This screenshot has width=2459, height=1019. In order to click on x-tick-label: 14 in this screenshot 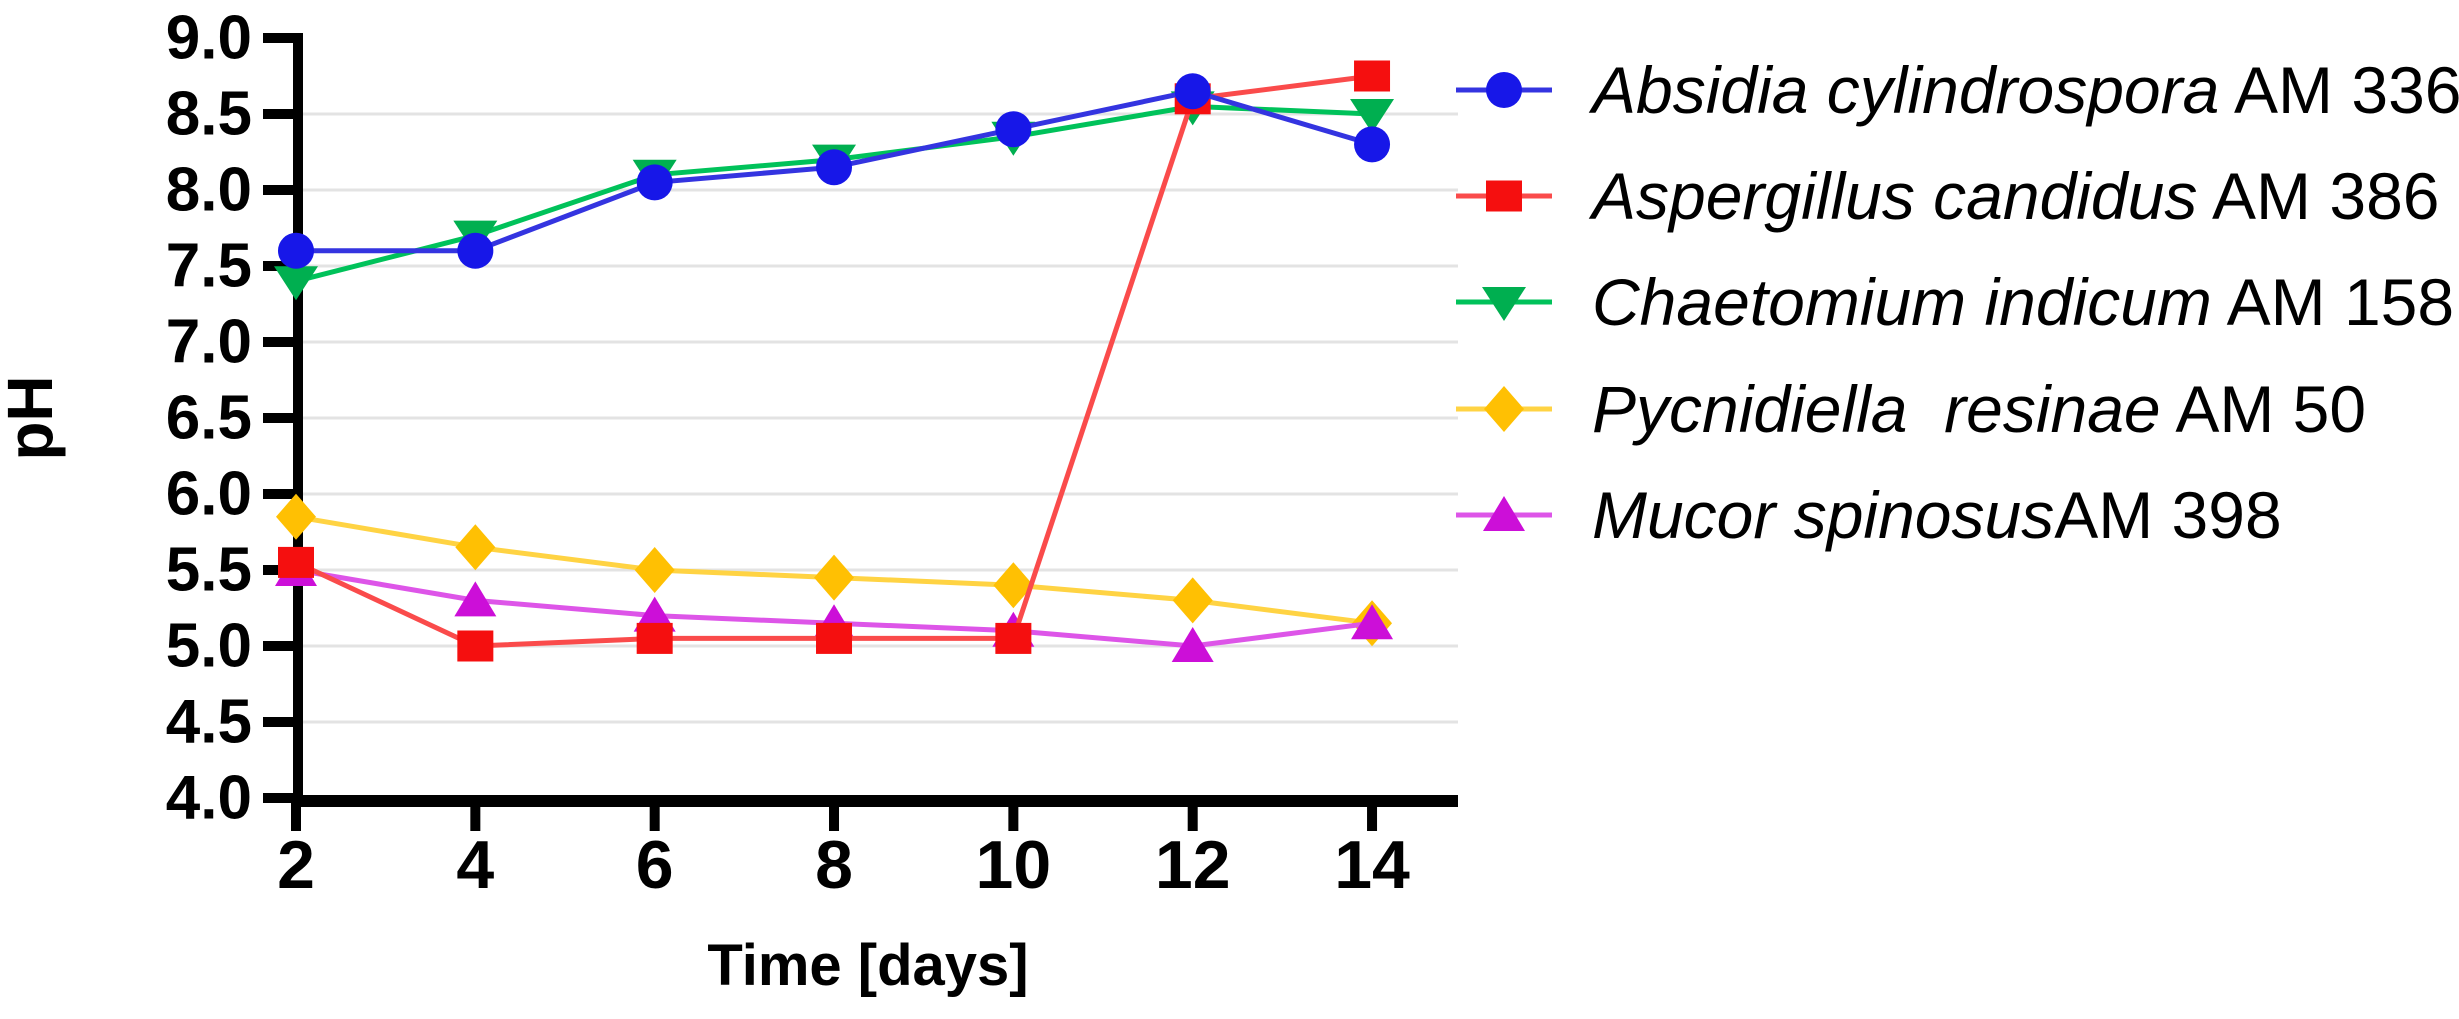, I will do `click(1372, 865)`.